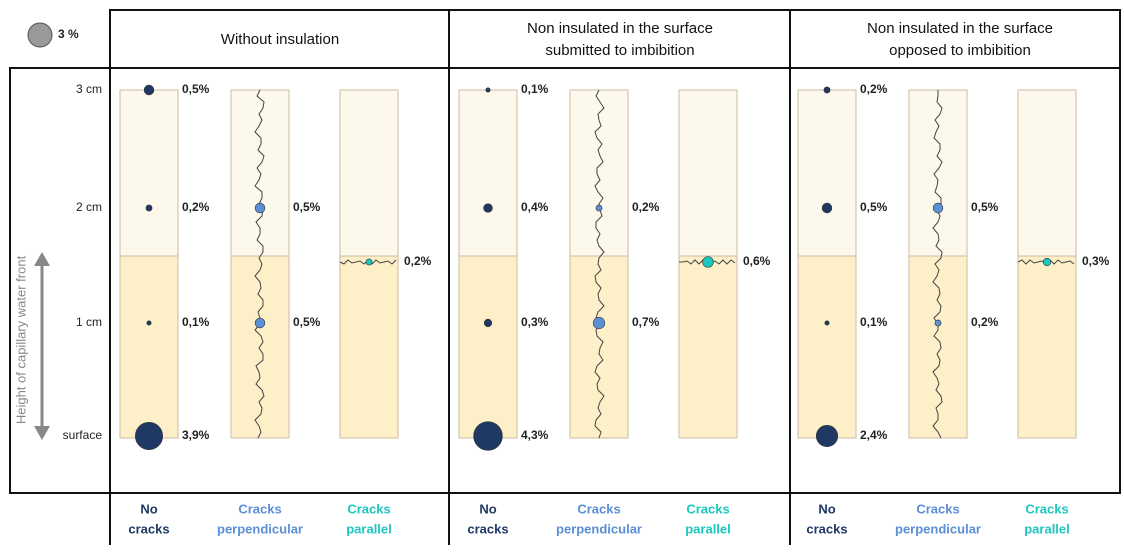 This screenshot has height=552, width=1124. I want to click on panel-title: opposed to imbibition, so click(960, 50).